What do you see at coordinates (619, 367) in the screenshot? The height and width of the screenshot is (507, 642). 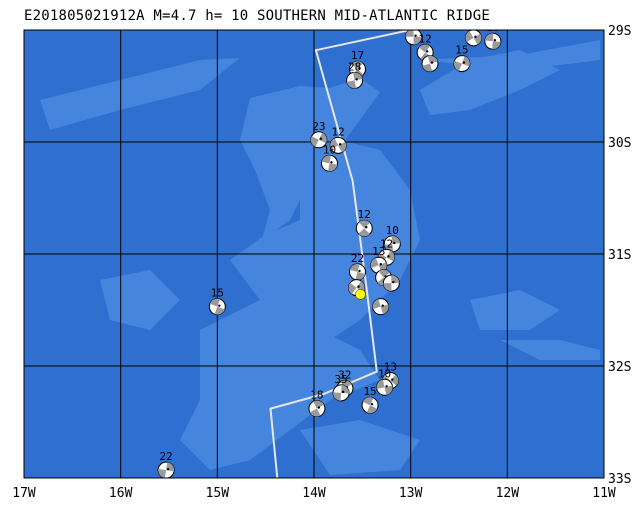 I see `y-tick-label: 32S` at bounding box center [619, 367].